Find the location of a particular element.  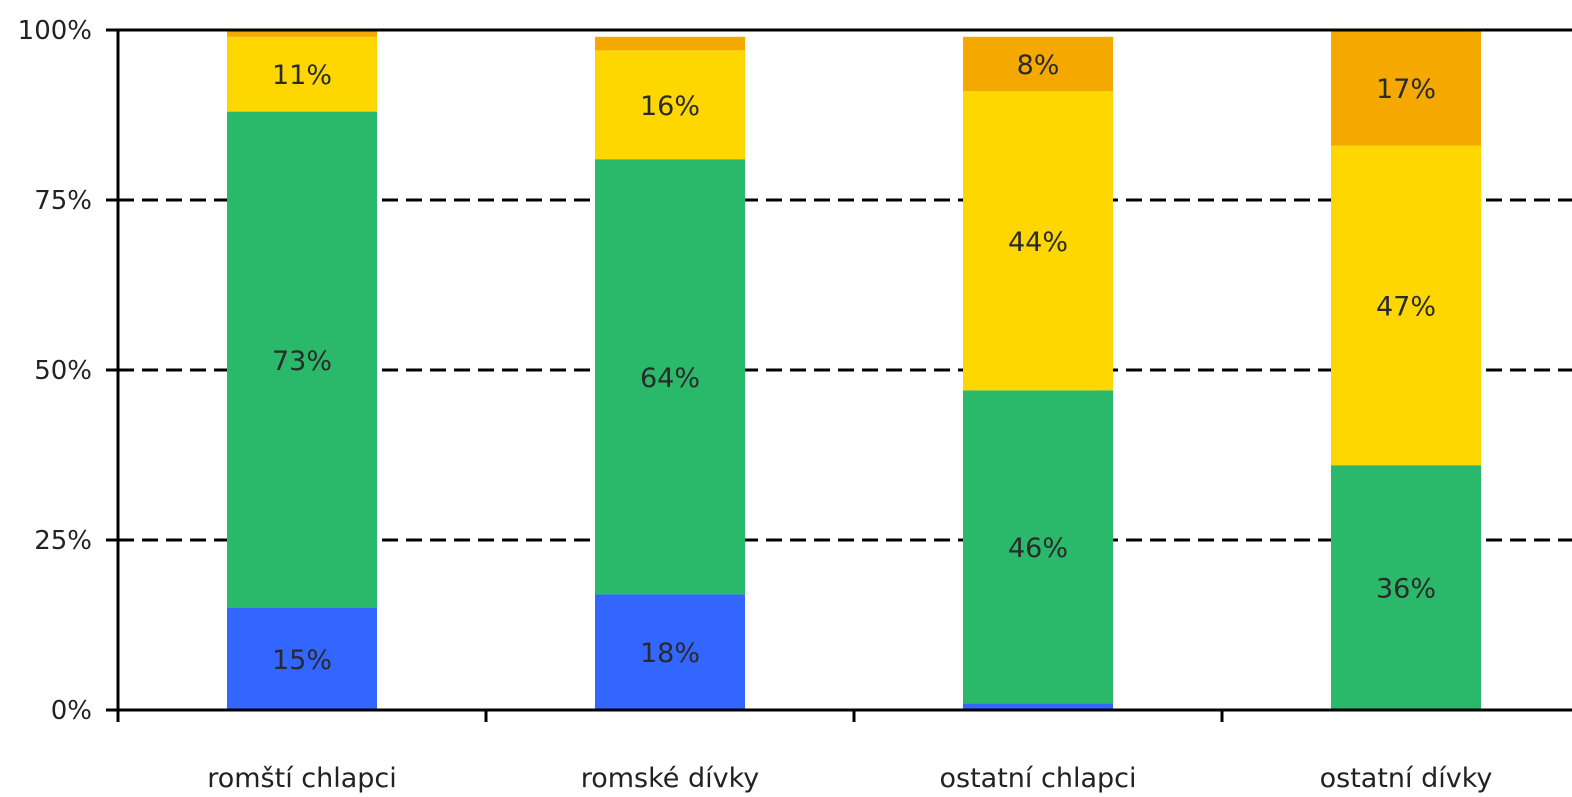

y-tick-label: 25% is located at coordinates (63, 541).